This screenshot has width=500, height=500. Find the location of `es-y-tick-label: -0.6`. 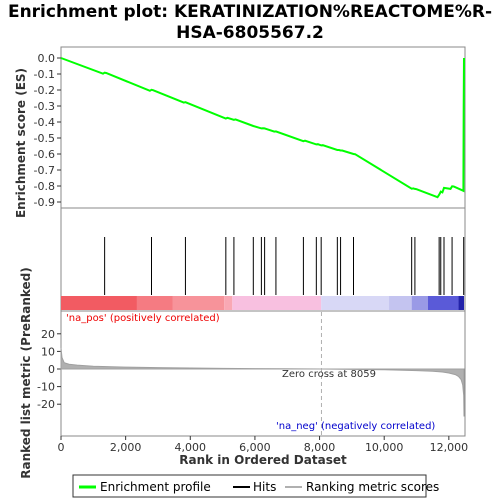

es-y-tick-label: -0.6 is located at coordinates (44, 154).